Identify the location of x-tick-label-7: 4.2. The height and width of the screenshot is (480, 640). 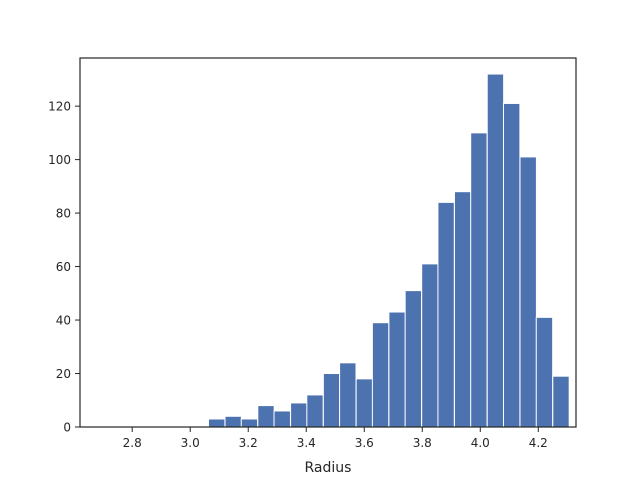
(538, 443).